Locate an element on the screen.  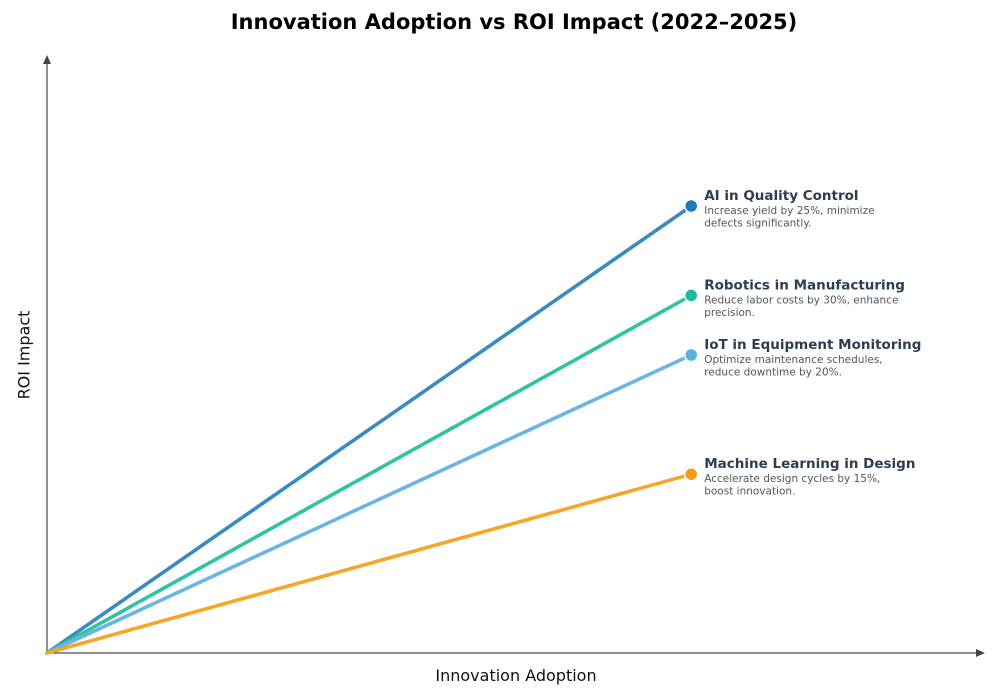
series-label: IoT in Equipment Monitoring is located at coordinates (812, 345).